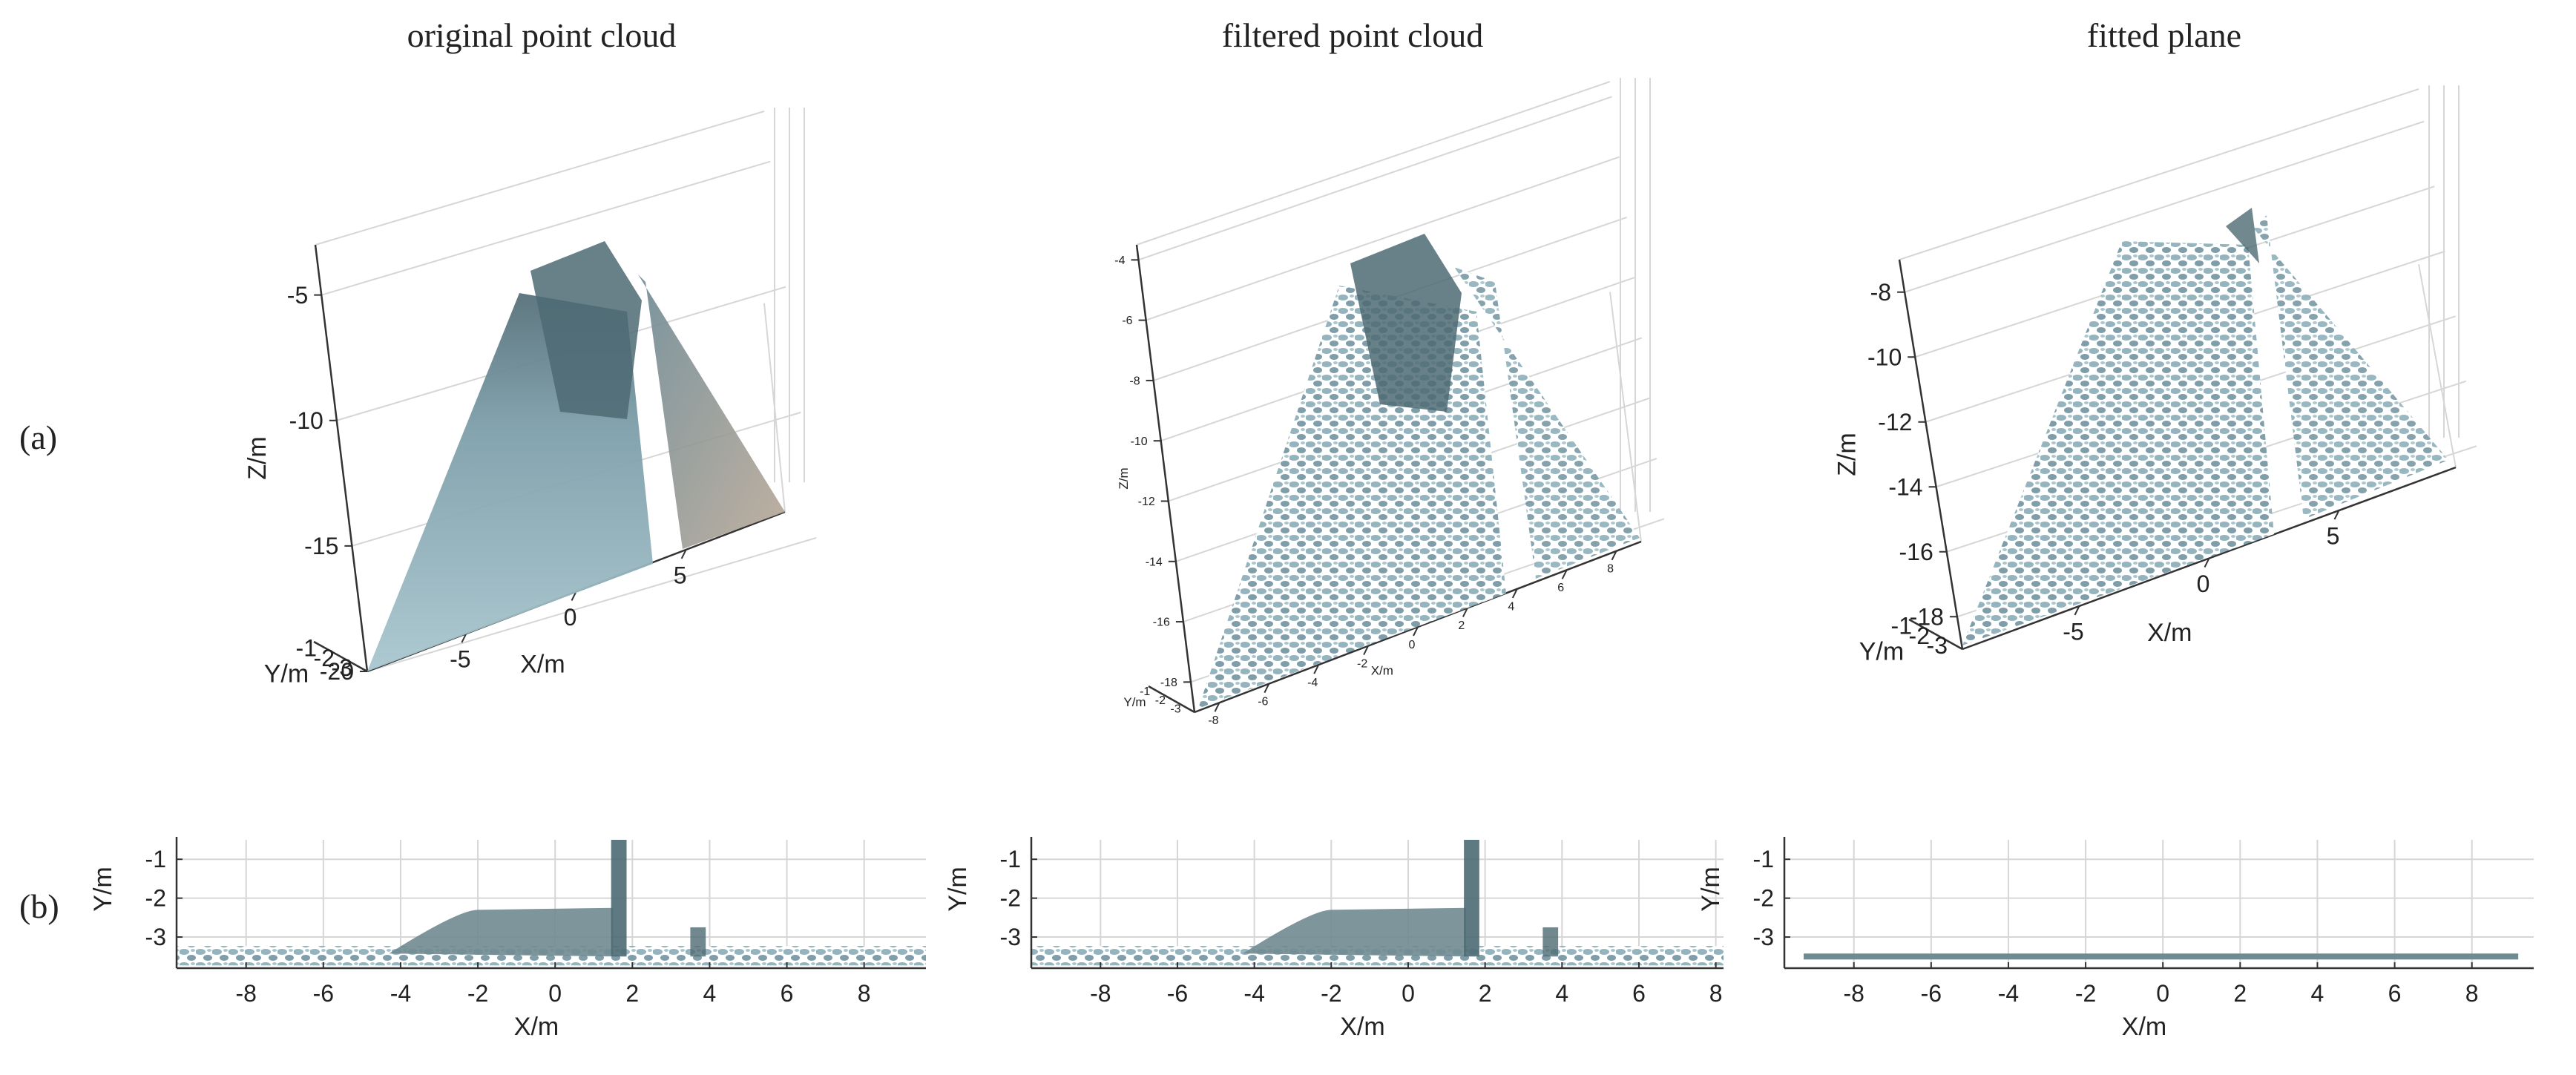 The height and width of the screenshot is (1075, 2576). Describe the element at coordinates (1127, 321) in the screenshot. I see `z-tick-label: -6` at that location.